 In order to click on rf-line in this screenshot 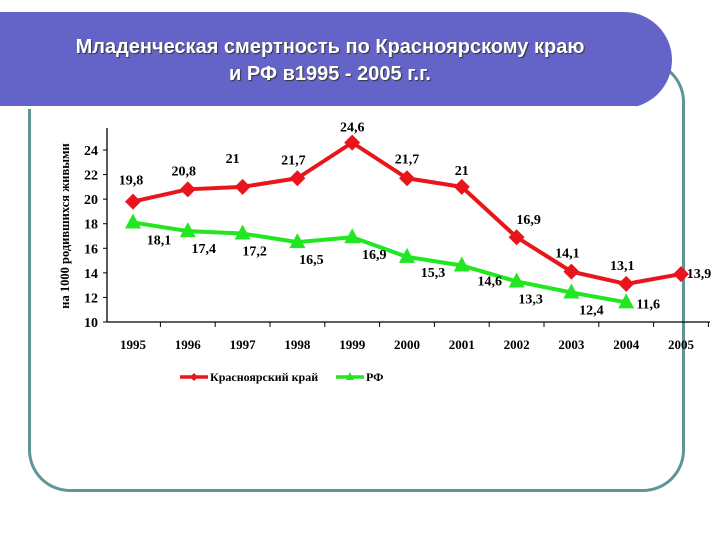, I will do `click(379, 262)`.